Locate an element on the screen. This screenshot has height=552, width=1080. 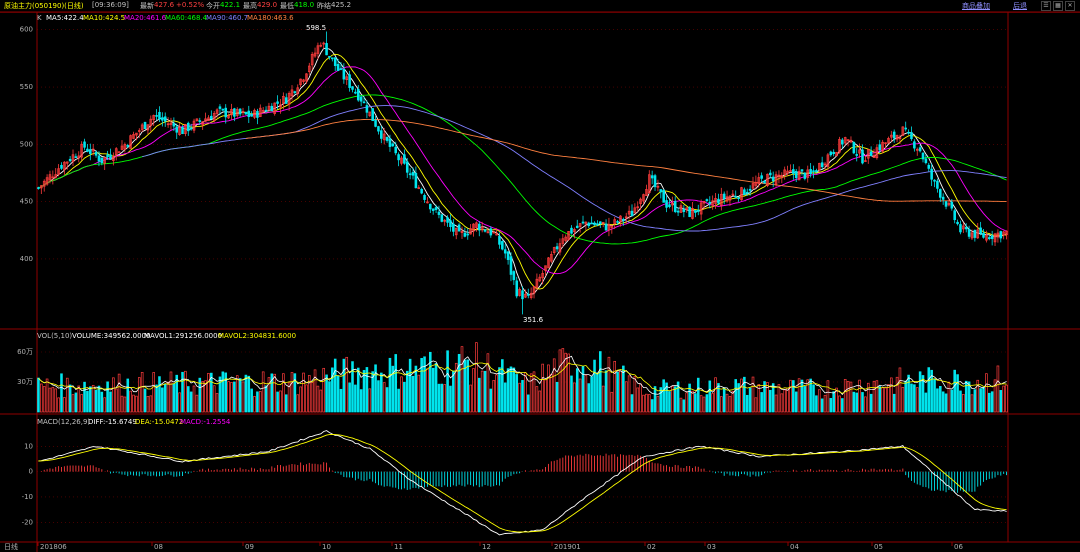
window-grid-icon: ▦ is located at coordinates (1058, 6).